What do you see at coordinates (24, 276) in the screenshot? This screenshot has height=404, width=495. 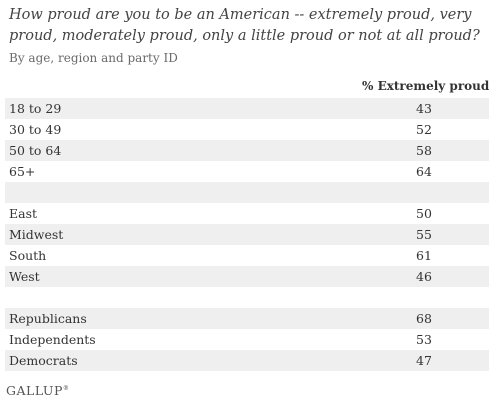 I see `row-label: West` at bounding box center [24, 276].